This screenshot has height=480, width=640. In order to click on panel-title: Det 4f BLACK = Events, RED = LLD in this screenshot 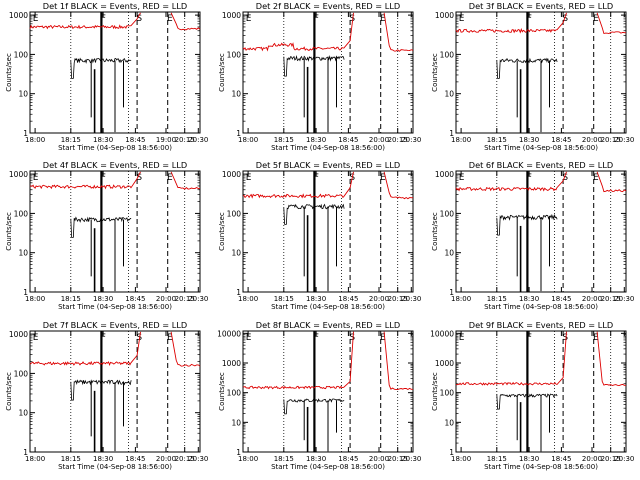, I will do `click(115, 165)`.